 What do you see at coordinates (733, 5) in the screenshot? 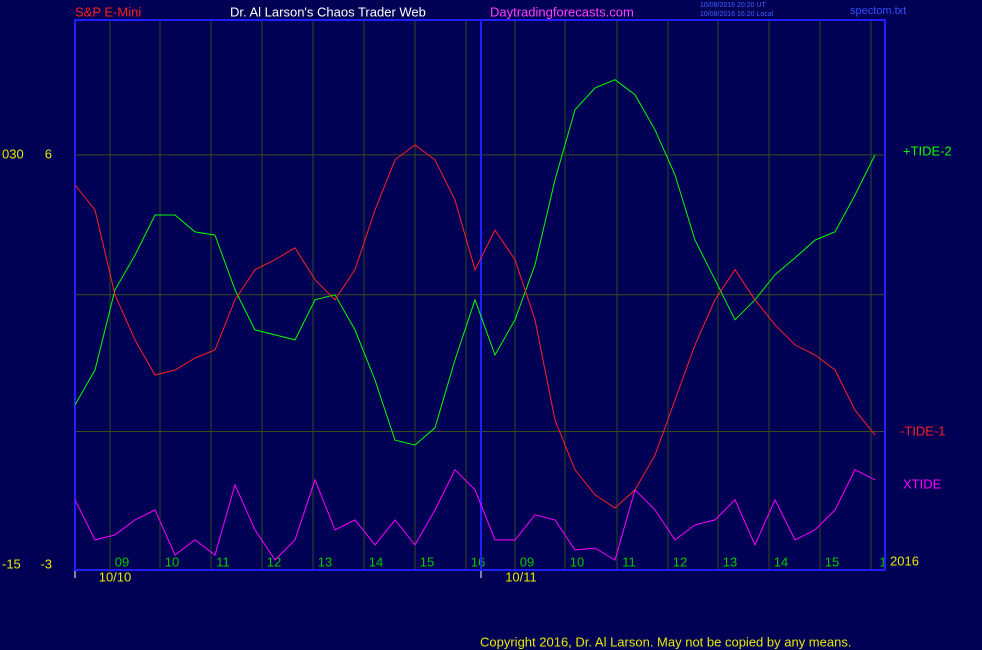
I see `time-ut: 10/08/2016 20:20 UT` at bounding box center [733, 5].